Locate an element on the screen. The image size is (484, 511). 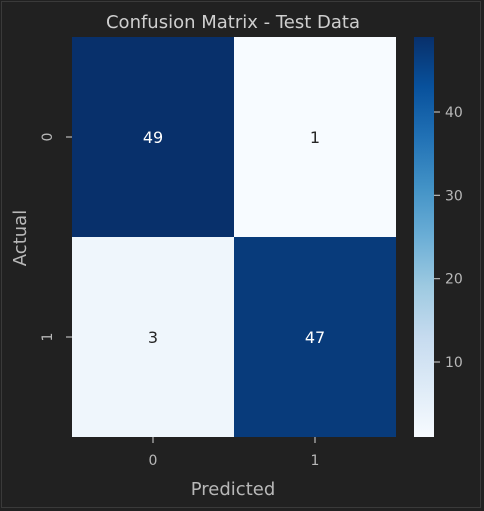
cell-value-0-0: 49 is located at coordinates (153, 137).